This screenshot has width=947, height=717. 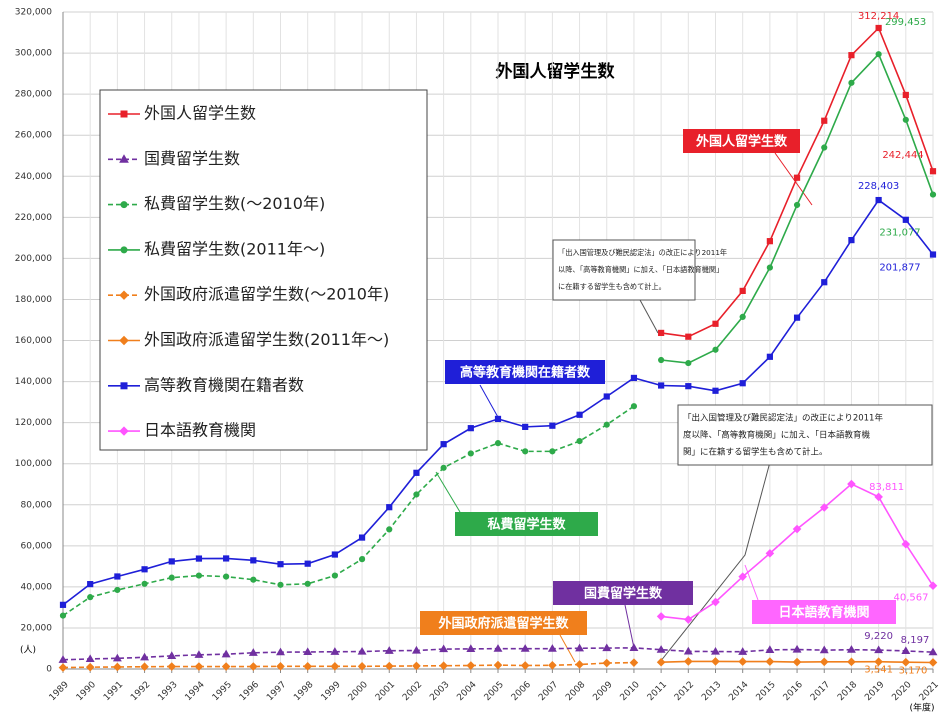 I want to click on callout-label: 外国政府派遣留学生数, so click(x=503, y=624).